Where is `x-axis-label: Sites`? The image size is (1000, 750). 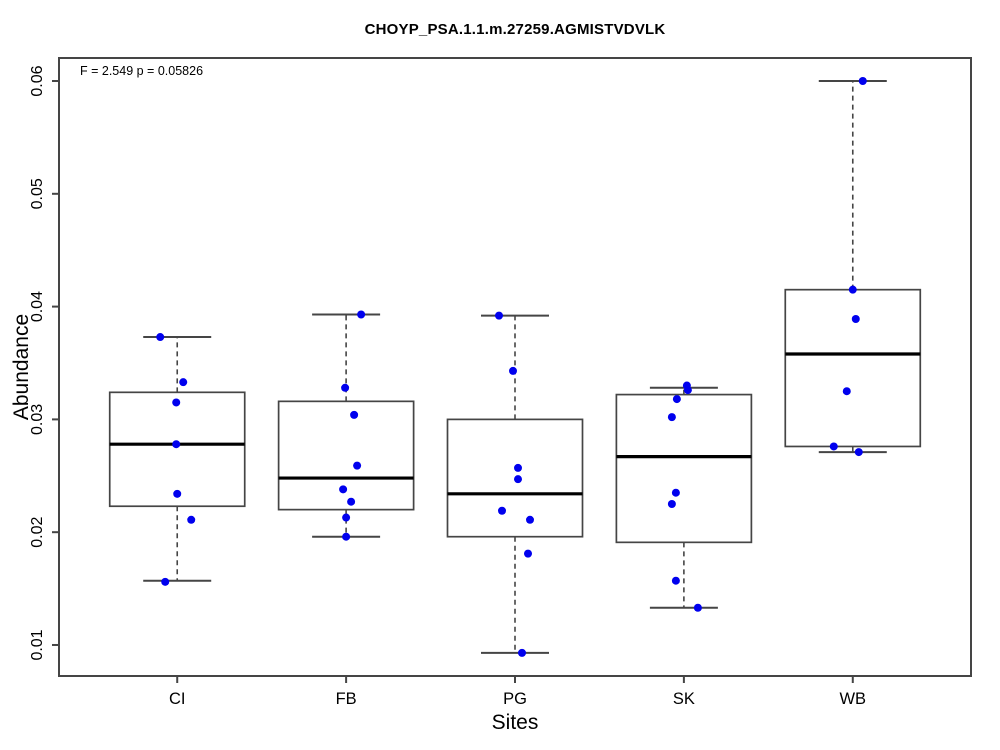 x-axis-label: Sites is located at coordinates (515, 722).